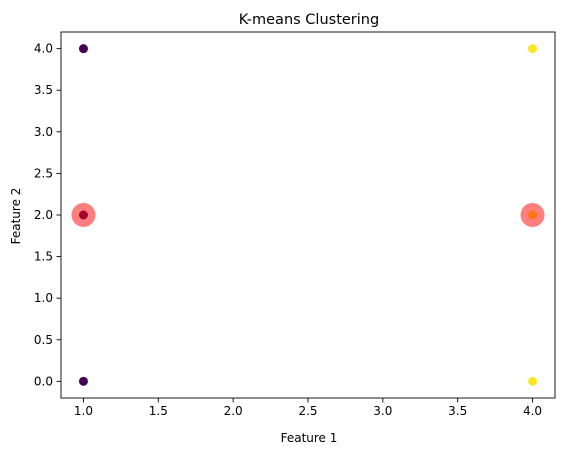 This screenshot has width=567, height=459. Describe the element at coordinates (309, 20) in the screenshot. I see `chart-title: K-means Clustering` at that location.